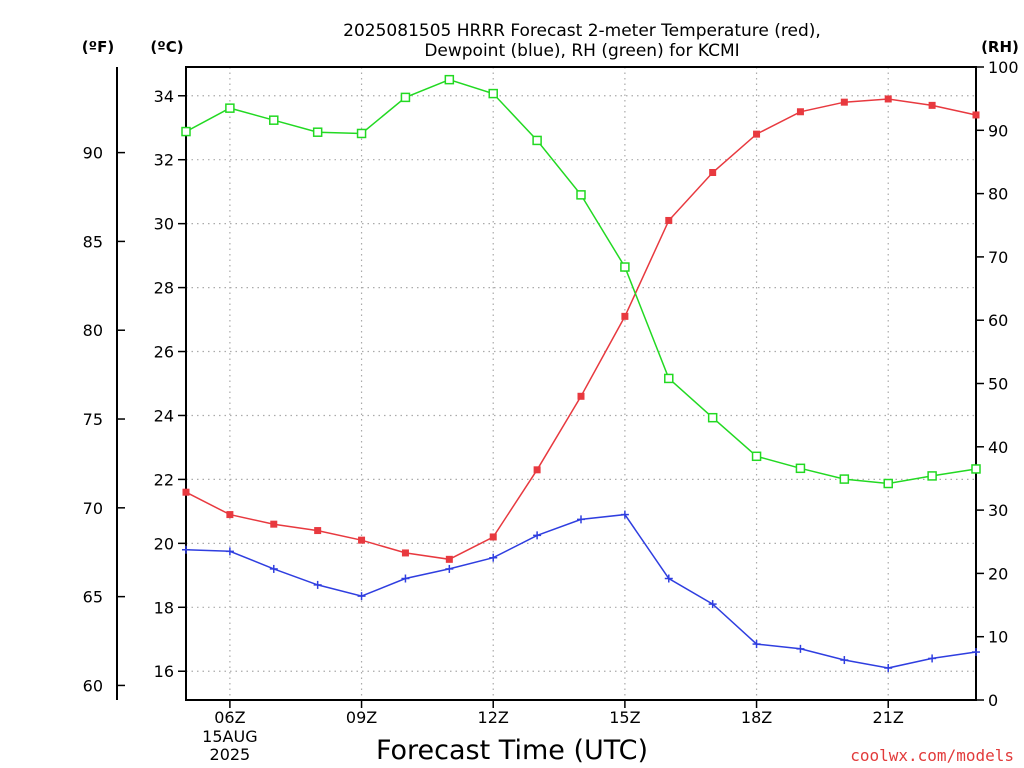  What do you see at coordinates (993, 700) in the screenshot?
I see `rh-tick-label: 0` at bounding box center [993, 700].